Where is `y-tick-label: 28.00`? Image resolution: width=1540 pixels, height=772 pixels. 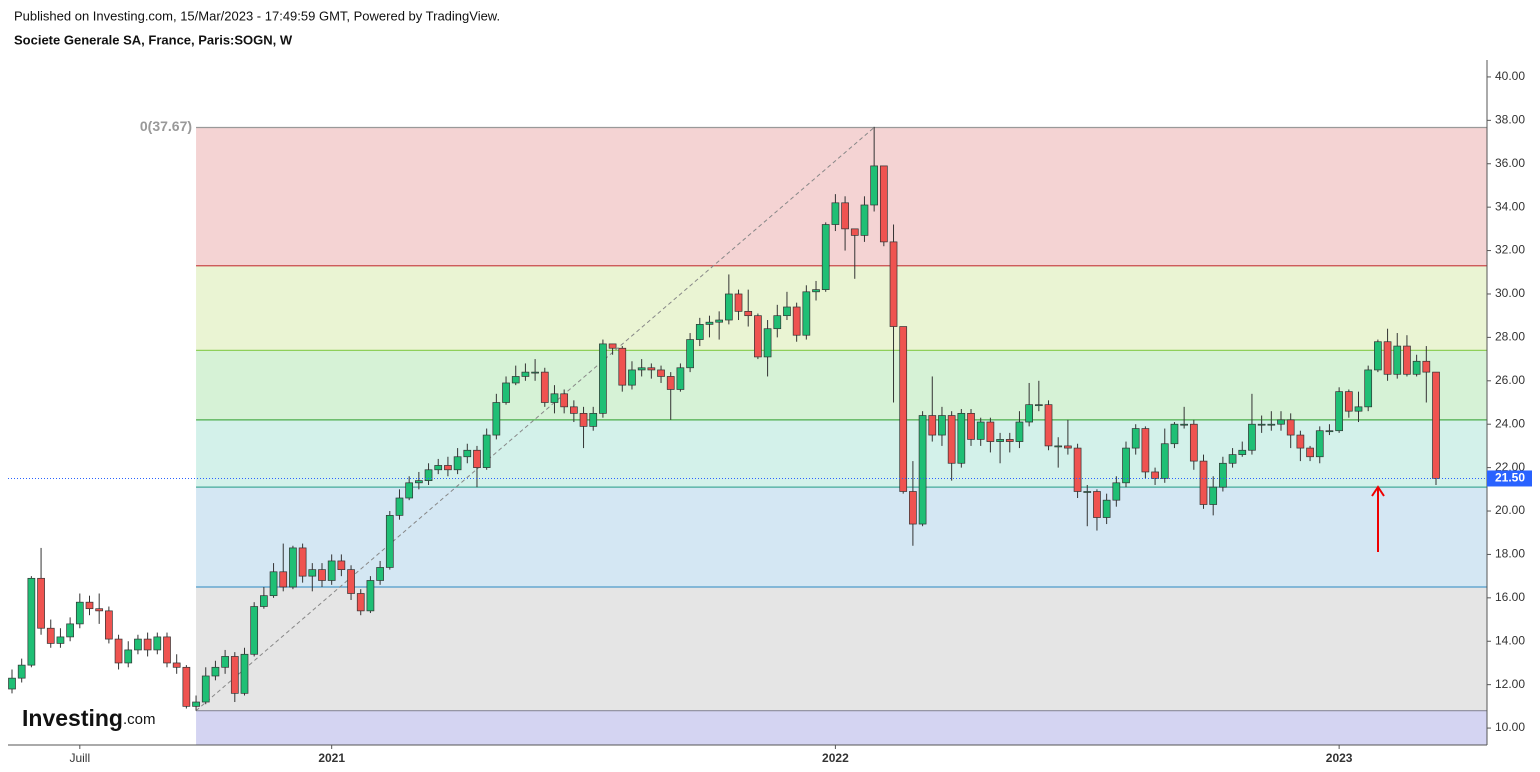
y-tick-label: 28.00 is located at coordinates (1510, 337).